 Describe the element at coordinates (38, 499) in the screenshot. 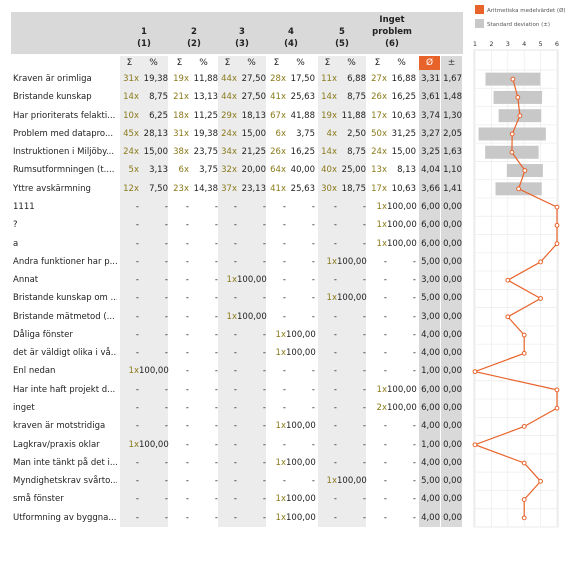

I see `row-label: små fönster` at that location.